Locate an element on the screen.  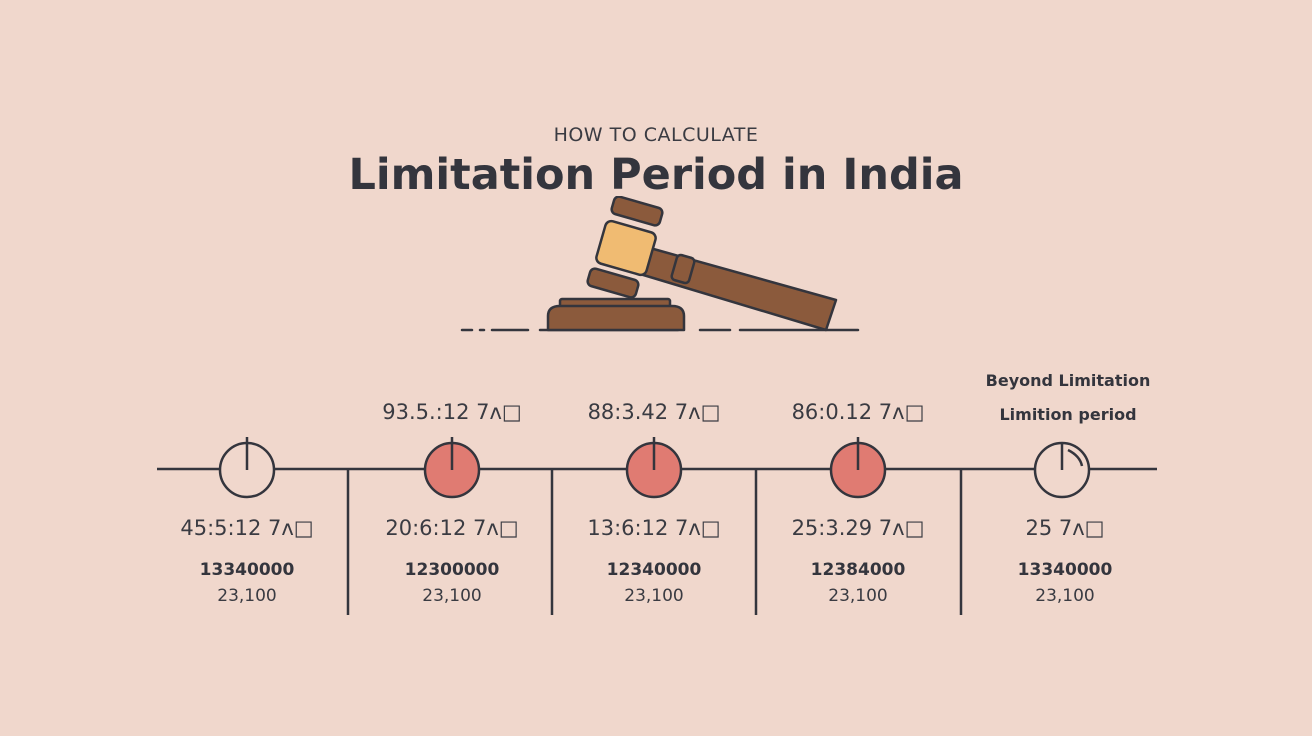
stage-amount: 12300000 is located at coordinates (452, 570).